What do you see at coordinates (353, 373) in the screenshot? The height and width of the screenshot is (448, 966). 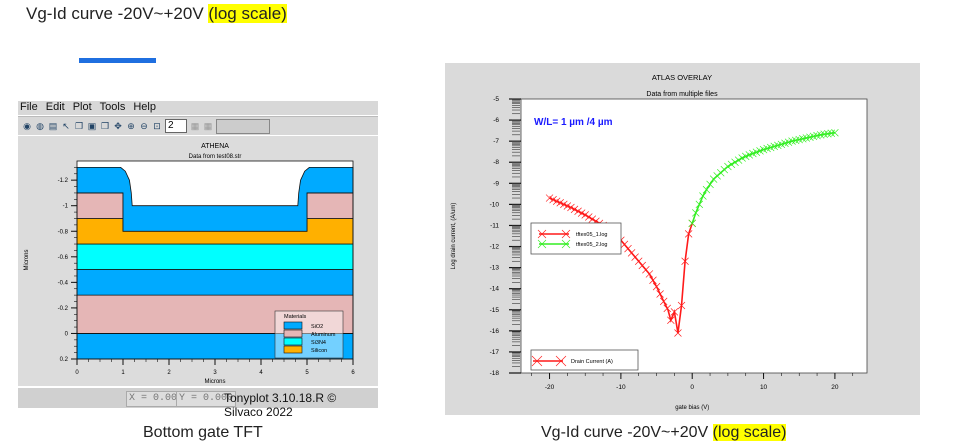 I see `x-tick-label: 6` at bounding box center [353, 373].